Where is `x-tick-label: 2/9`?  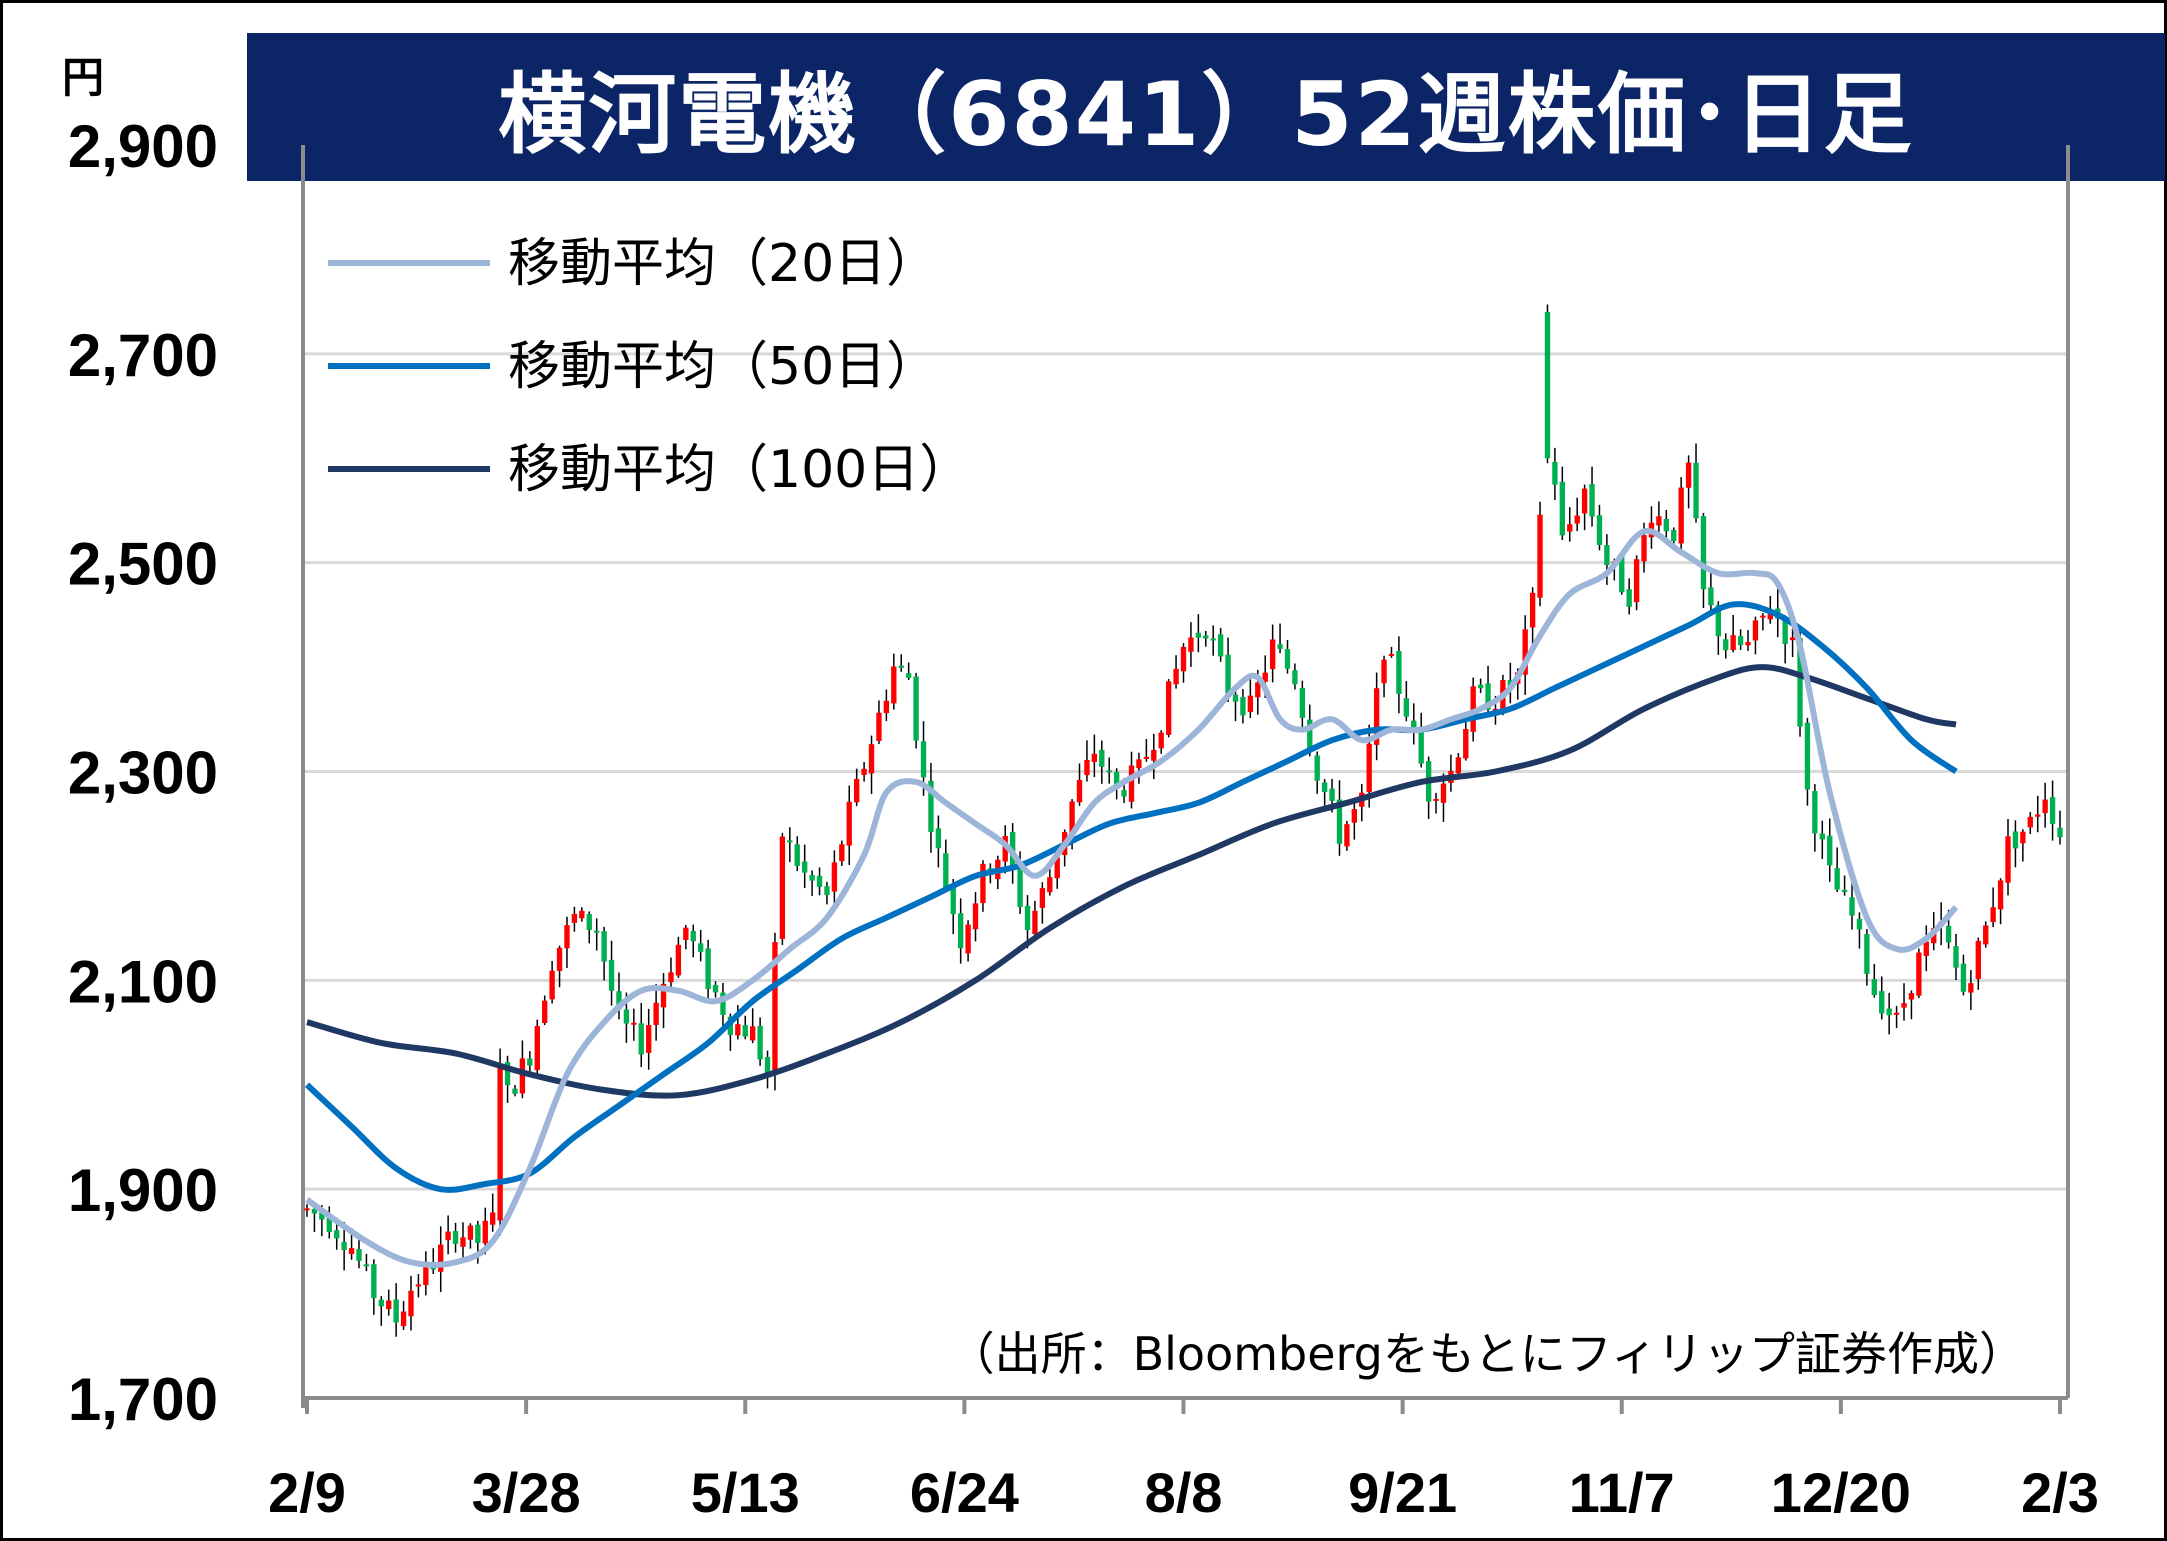
x-tick-label: 2/9 is located at coordinates (307, 1492).